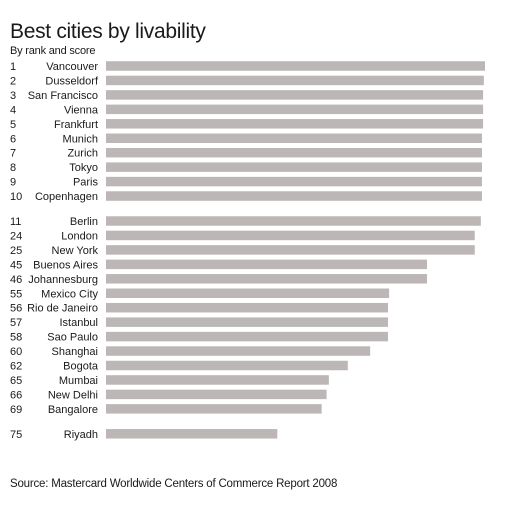 This screenshot has width=528, height=528. I want to click on bar-row: 60 Shanghai, so click(190, 352).